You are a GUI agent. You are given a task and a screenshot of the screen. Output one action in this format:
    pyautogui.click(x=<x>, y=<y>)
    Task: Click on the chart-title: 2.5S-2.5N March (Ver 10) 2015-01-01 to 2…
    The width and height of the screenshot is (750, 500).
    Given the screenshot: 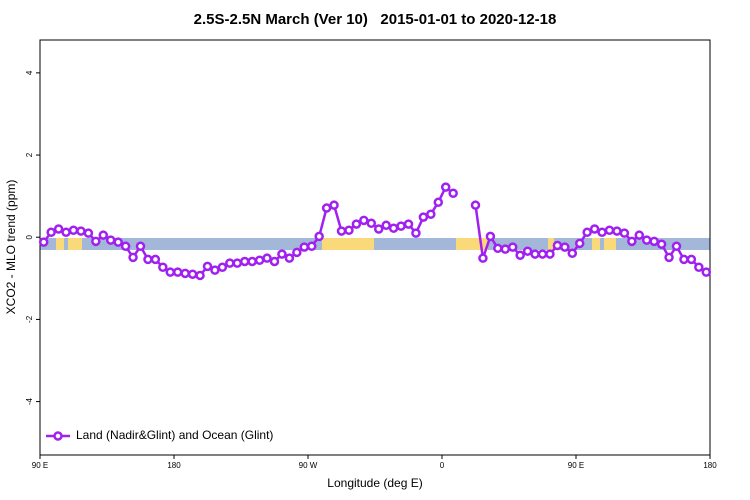 What is the action you would take?
    pyautogui.click(x=375, y=19)
    